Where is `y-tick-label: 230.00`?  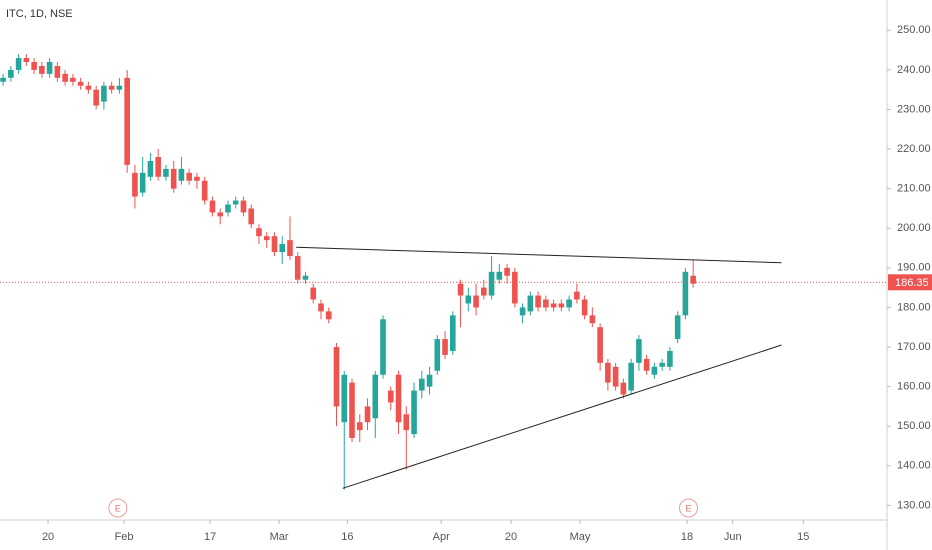
y-tick-label: 230.00 is located at coordinates (914, 109).